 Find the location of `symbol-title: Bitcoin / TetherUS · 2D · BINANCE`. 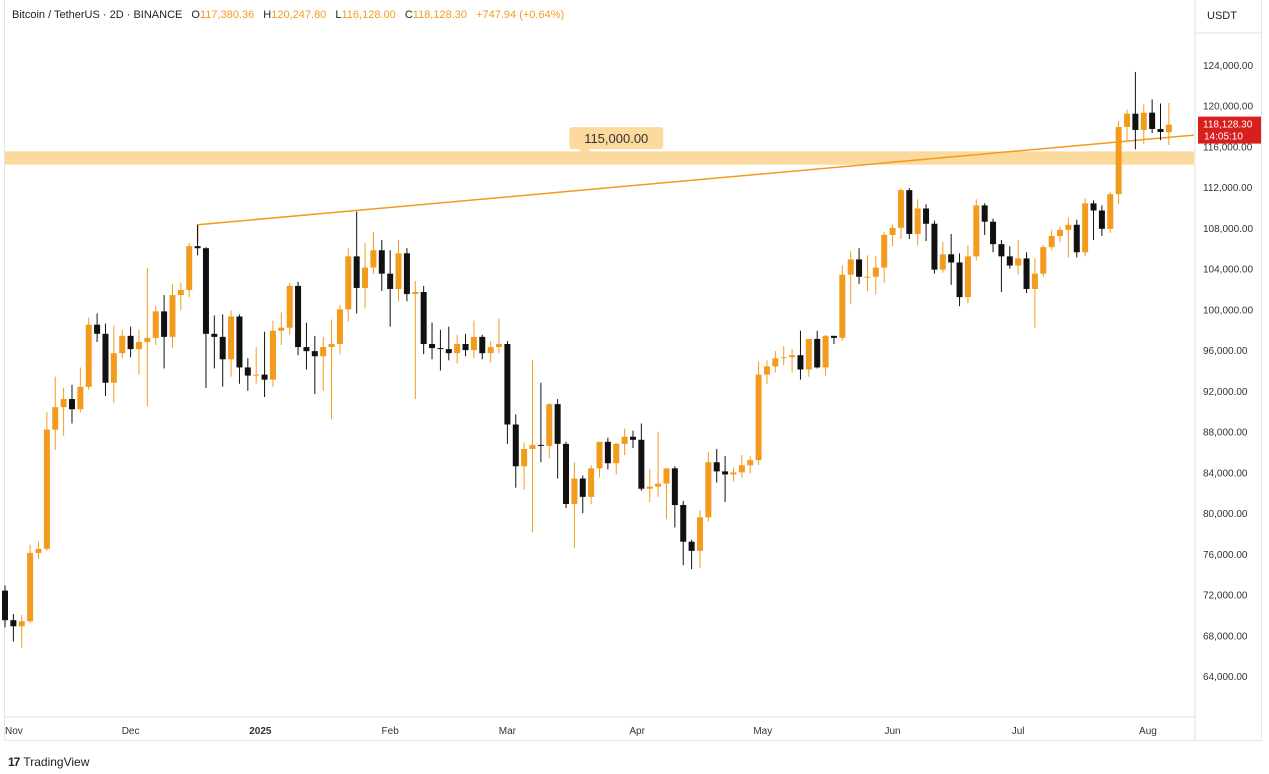

symbol-title: Bitcoin / TetherUS · 2D · BINANCE is located at coordinates (97, 15).